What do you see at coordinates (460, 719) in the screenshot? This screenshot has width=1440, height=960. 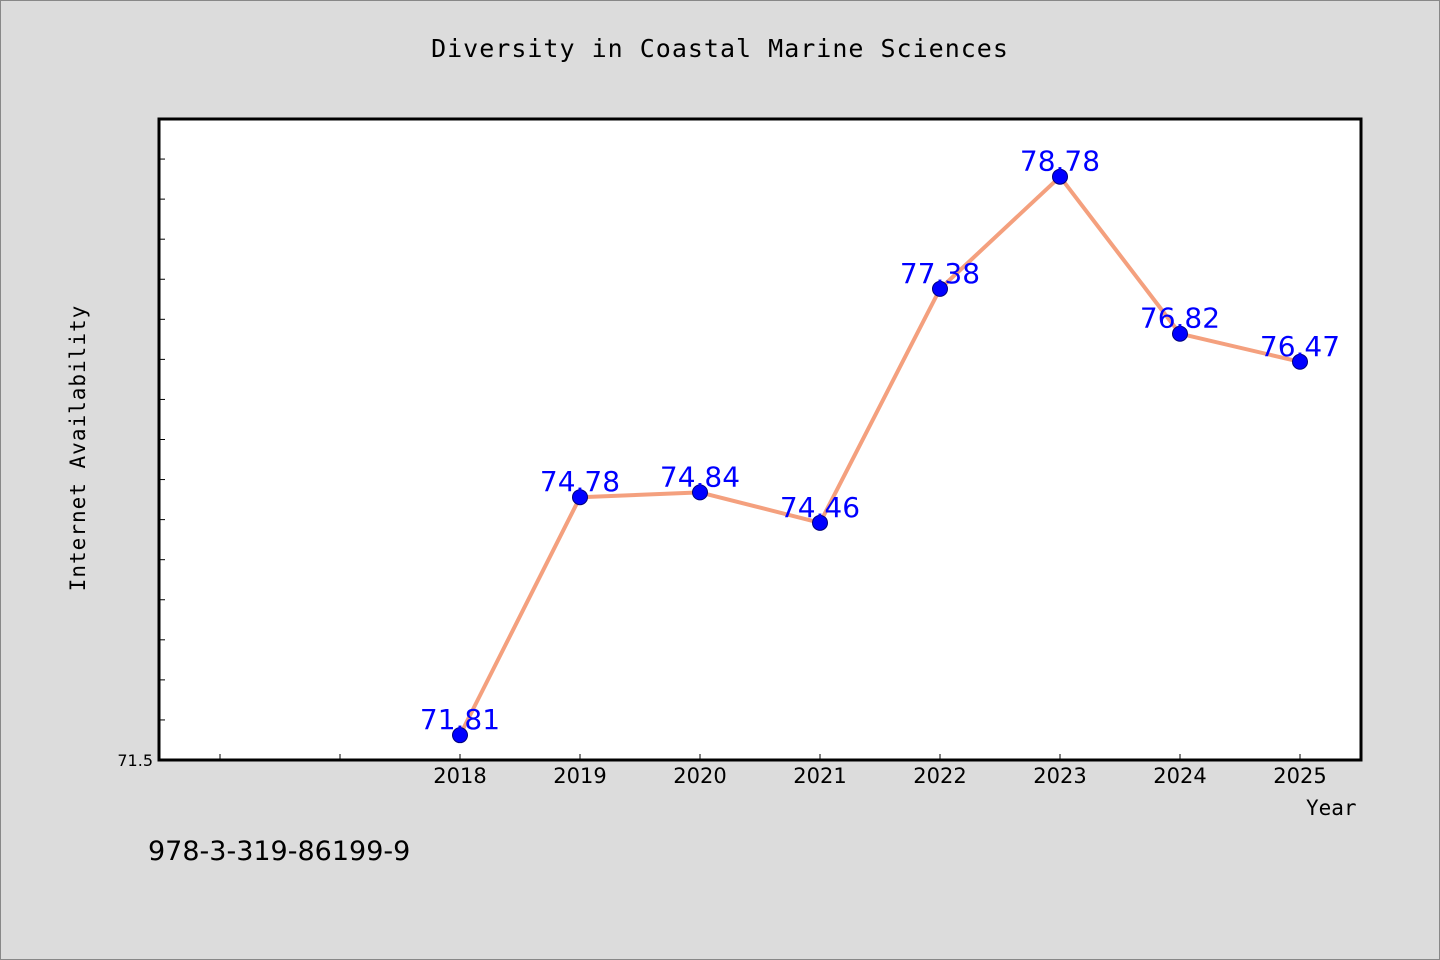 I see `data-label: 71.81` at bounding box center [460, 719].